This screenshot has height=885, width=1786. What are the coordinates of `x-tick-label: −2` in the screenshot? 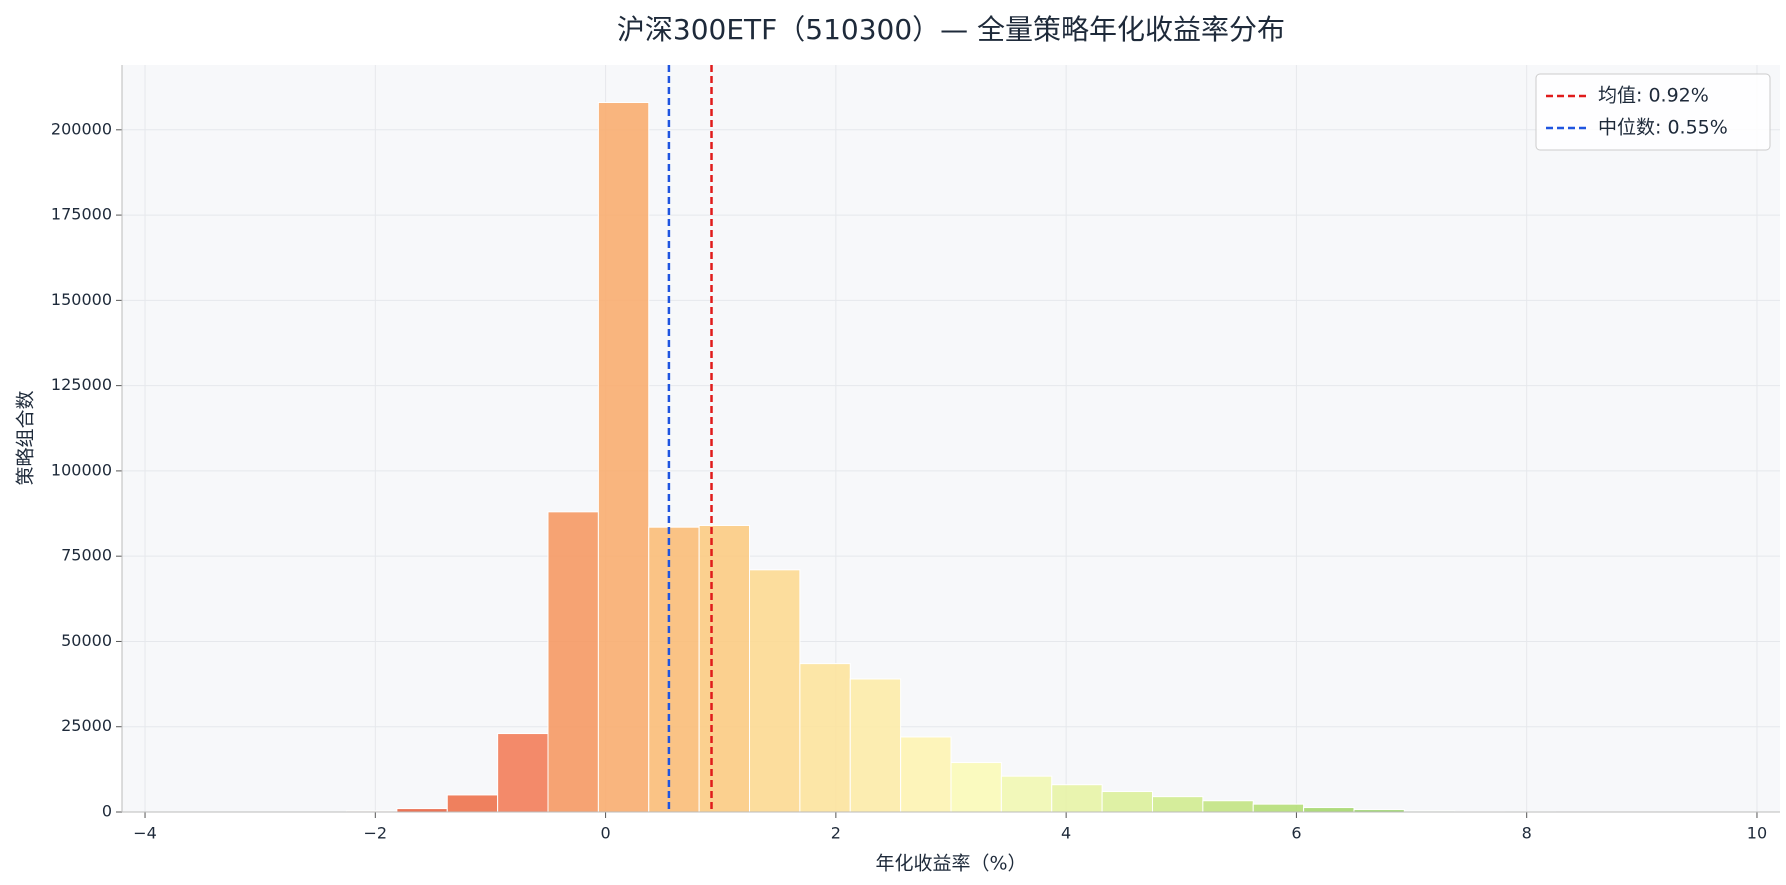 It's located at (376, 833).